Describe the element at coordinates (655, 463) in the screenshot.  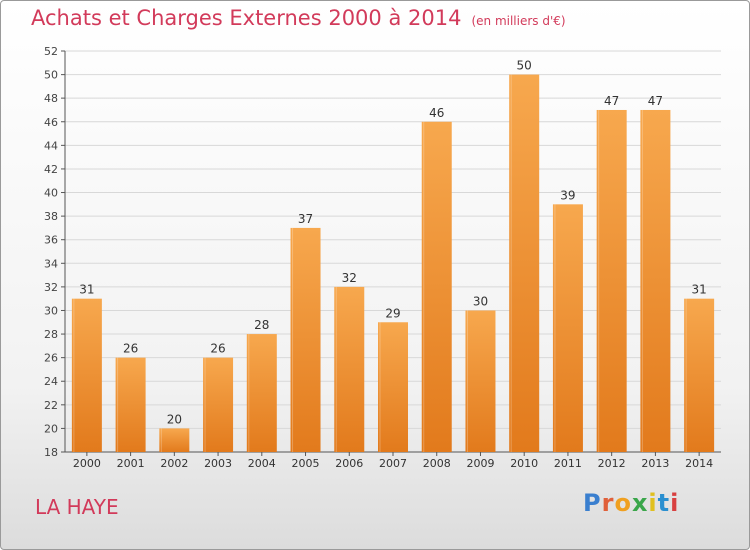
I see `x-tick-label: 2013` at that location.